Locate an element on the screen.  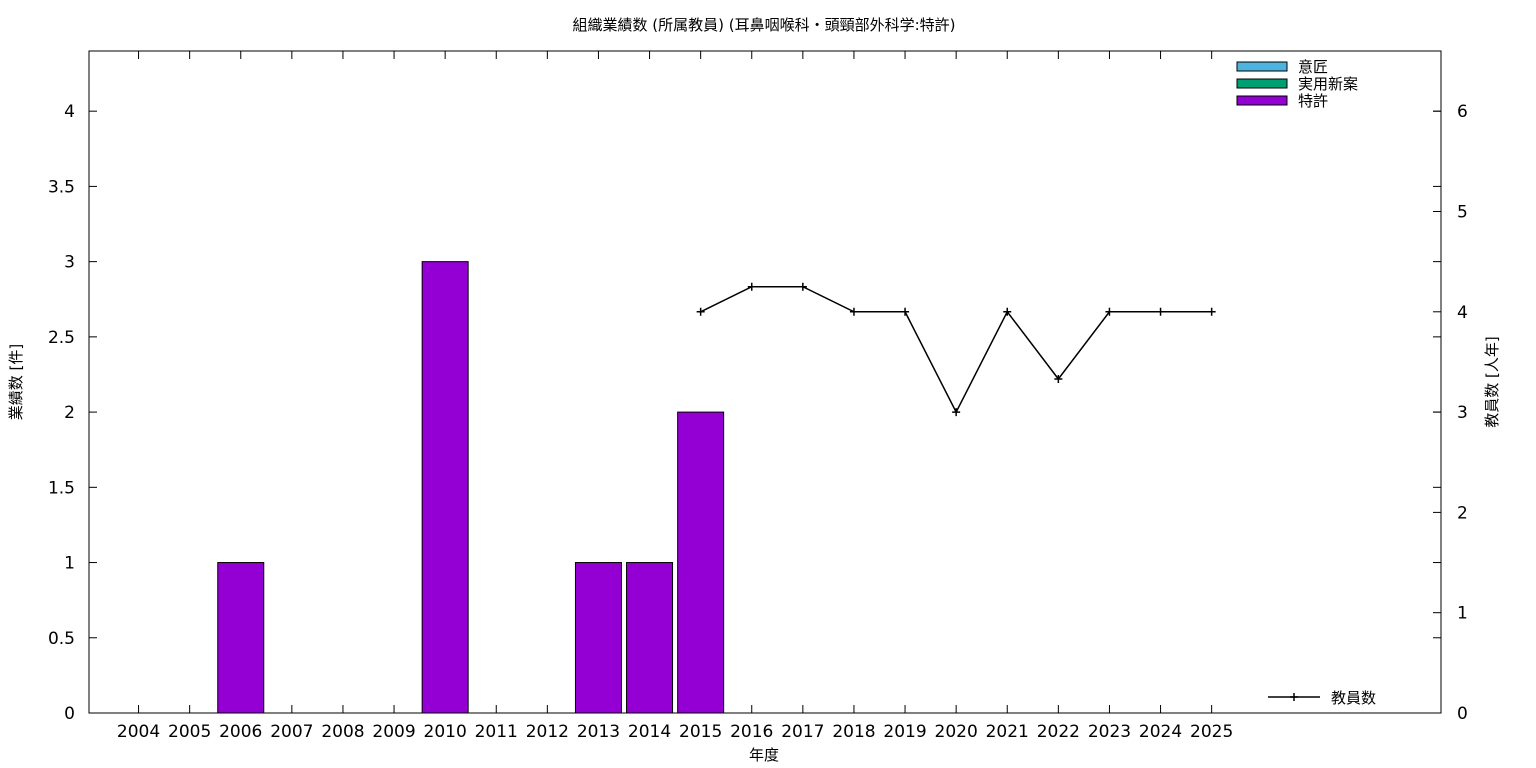
x-tick-label: 2016 is located at coordinates (751, 732).